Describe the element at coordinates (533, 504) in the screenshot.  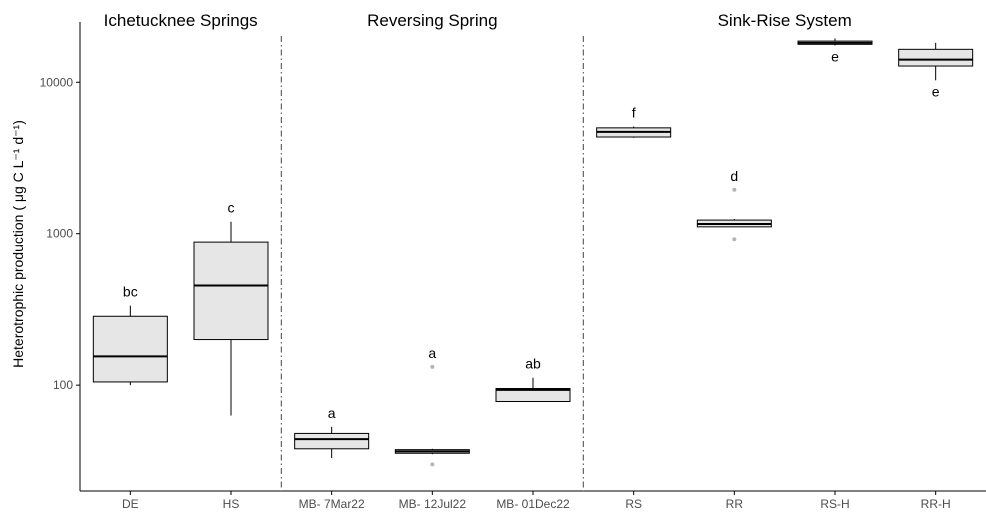
I see `x-tick-label-mb-01dec22: MB- 01Dec22` at that location.